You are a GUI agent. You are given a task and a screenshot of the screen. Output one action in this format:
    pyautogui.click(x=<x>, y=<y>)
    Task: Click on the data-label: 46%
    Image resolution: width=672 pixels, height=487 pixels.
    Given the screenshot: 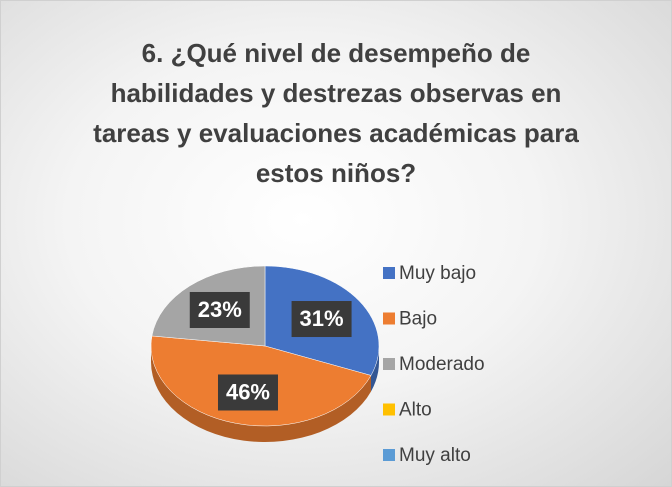 What is the action you would take?
    pyautogui.click(x=248, y=391)
    